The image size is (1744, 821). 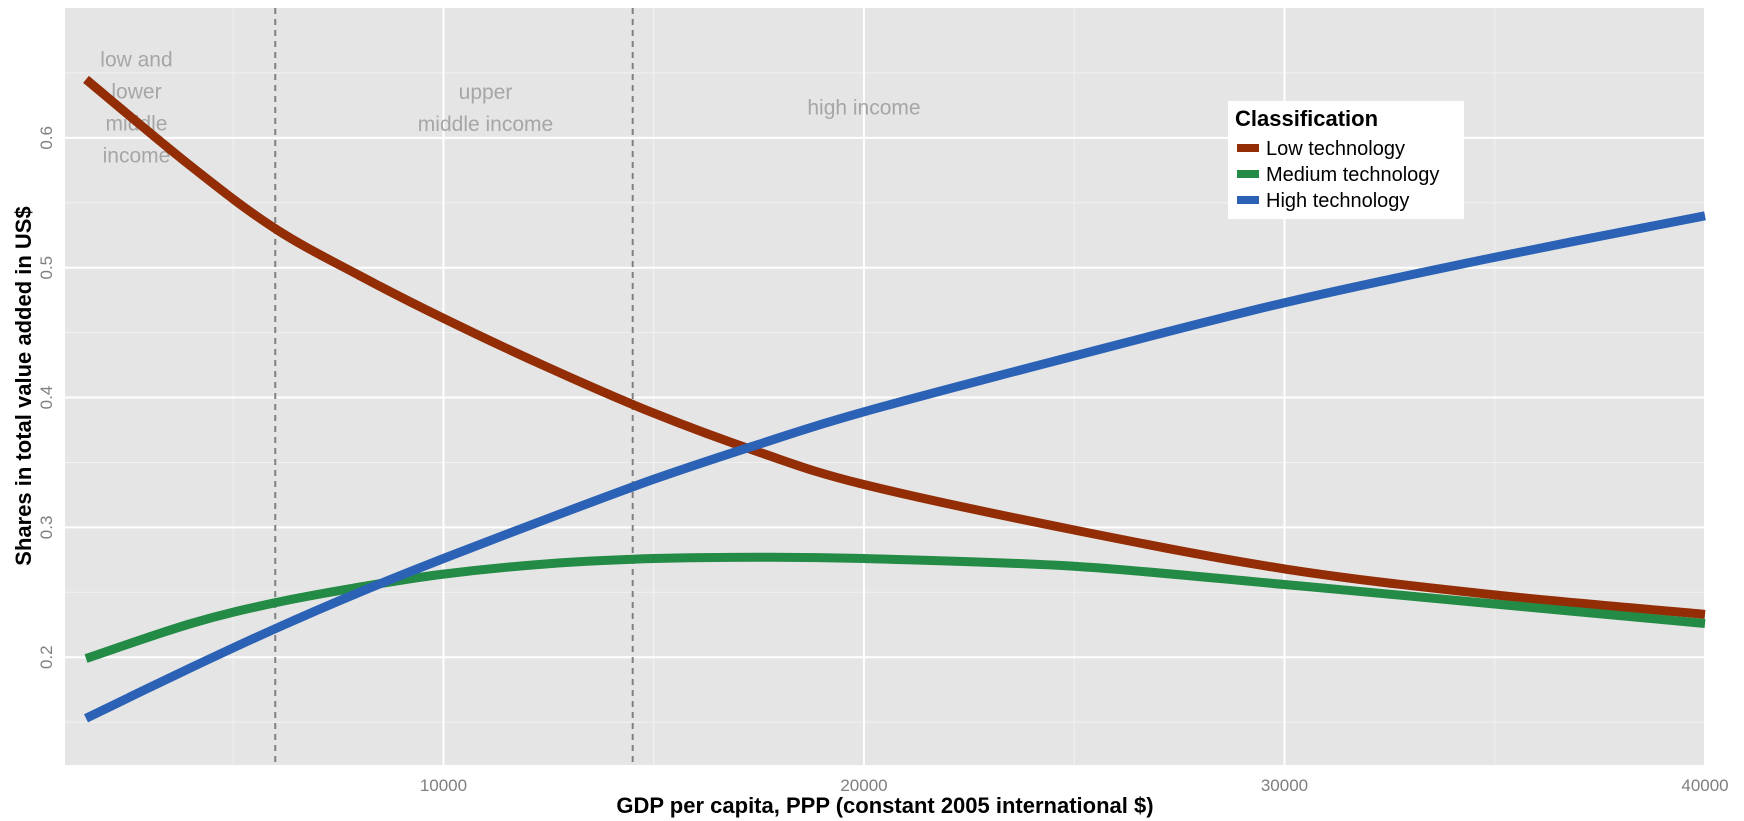 What do you see at coordinates (485, 108) in the screenshot?
I see `region-label: upper middle income` at bounding box center [485, 108].